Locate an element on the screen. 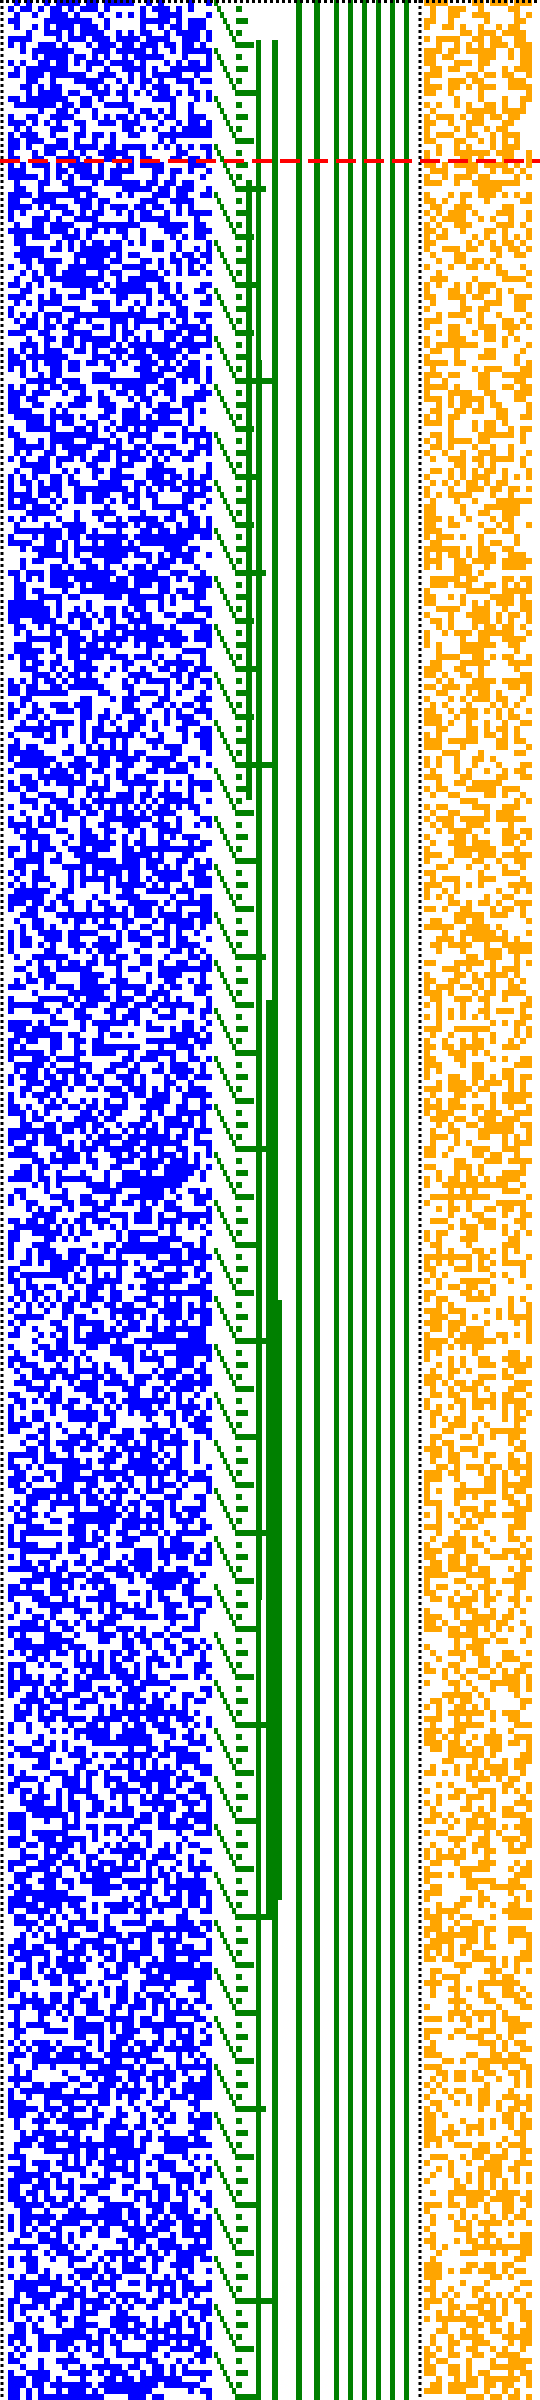 The height and width of the screenshot is (2400, 540). counter-bar-segment is located at coordinates (279, 1600).